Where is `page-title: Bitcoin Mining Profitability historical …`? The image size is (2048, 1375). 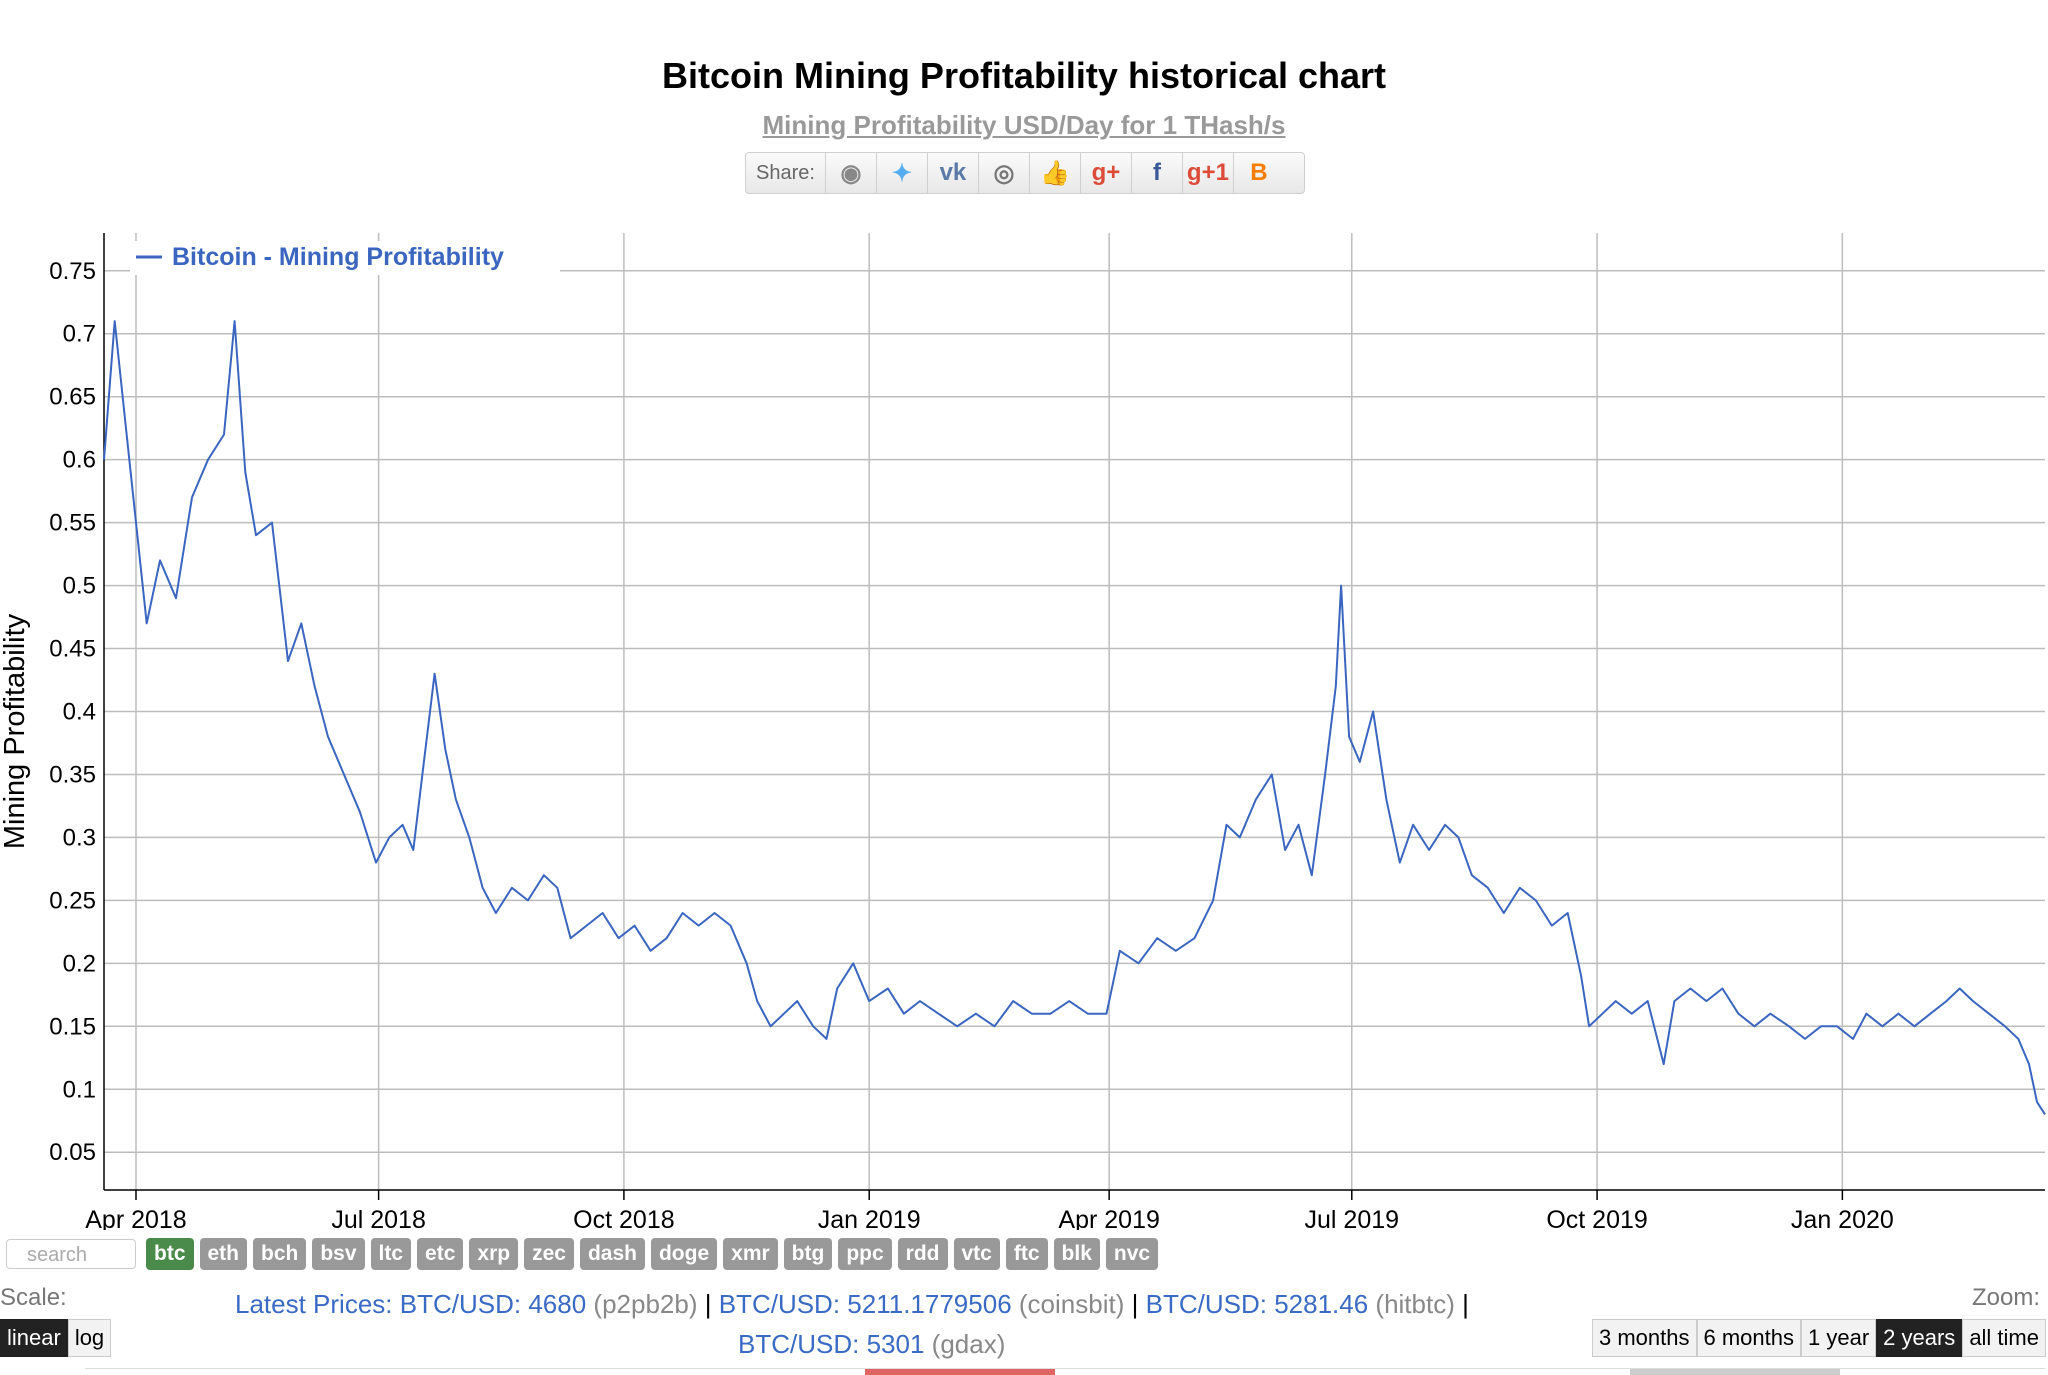 page-title: Bitcoin Mining Profitability historical … is located at coordinates (1024, 75).